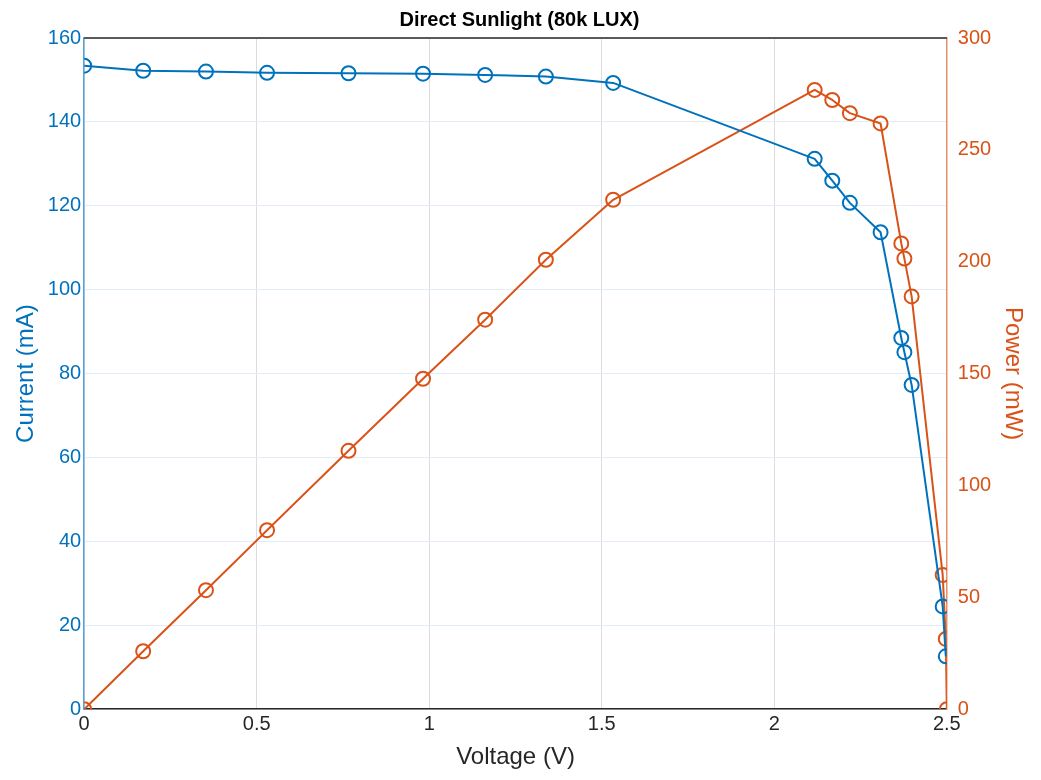 The width and height of the screenshot is (1041, 780). I want to click on y-tick-label: 140, so click(64, 120).